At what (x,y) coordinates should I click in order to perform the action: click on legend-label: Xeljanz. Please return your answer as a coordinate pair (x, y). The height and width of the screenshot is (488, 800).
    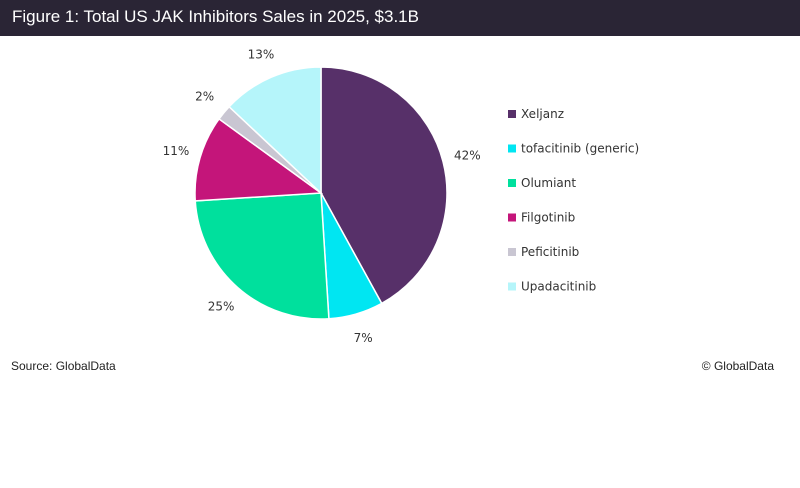
    Looking at the image, I should click on (542, 114).